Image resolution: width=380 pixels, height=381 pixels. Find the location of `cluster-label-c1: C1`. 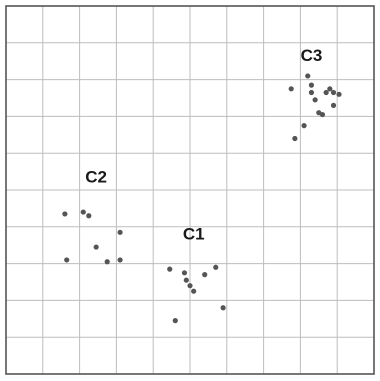

cluster-label-c1: C1 is located at coordinates (194, 234).